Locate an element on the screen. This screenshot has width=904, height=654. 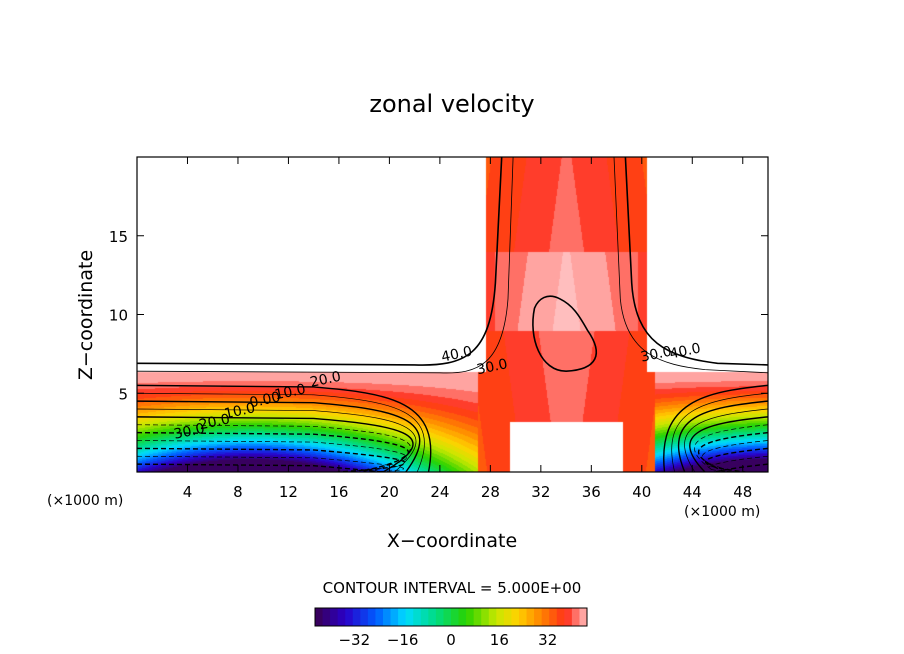
colorbar: −32 −16 0 16 32 is located at coordinates (451, 628).